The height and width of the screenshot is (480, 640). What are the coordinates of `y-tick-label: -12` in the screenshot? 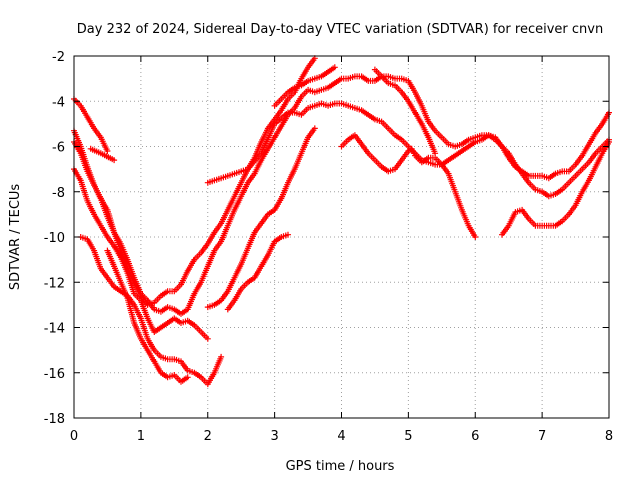 It's located at (54, 283).